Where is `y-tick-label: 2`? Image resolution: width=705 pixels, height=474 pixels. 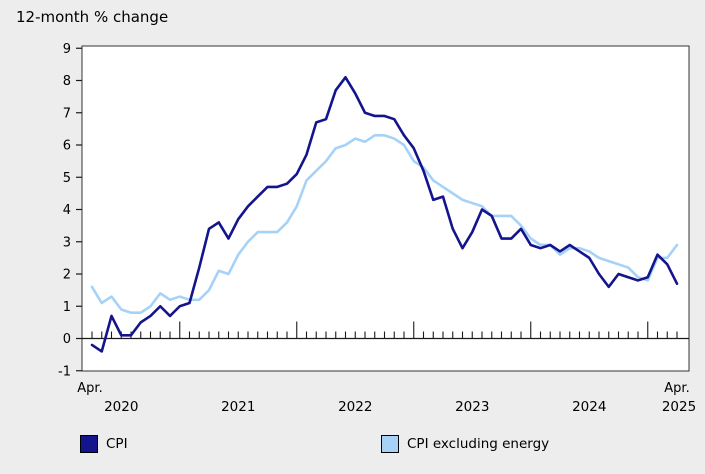 y-tick-label: 2 is located at coordinates (67, 275).